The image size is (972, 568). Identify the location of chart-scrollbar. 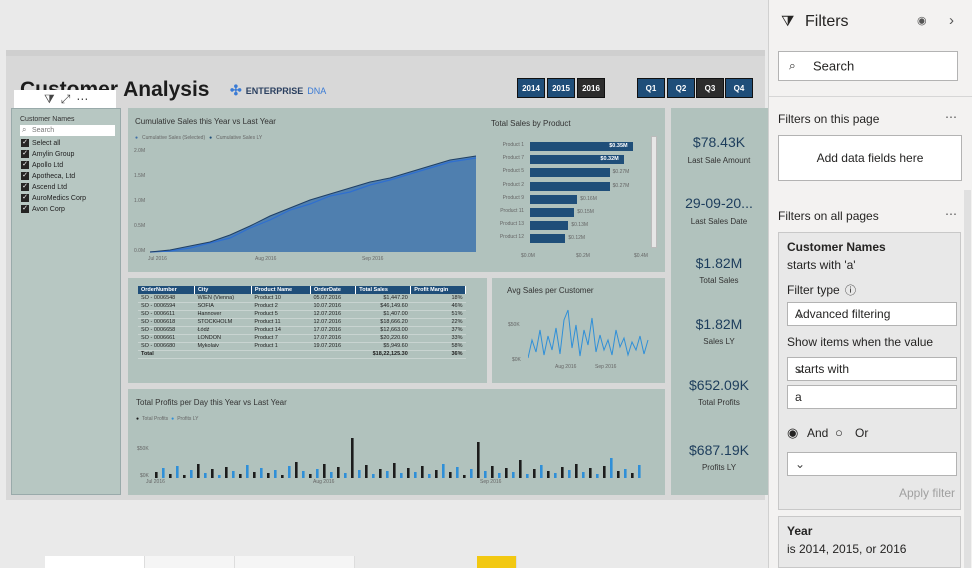
(654, 192).